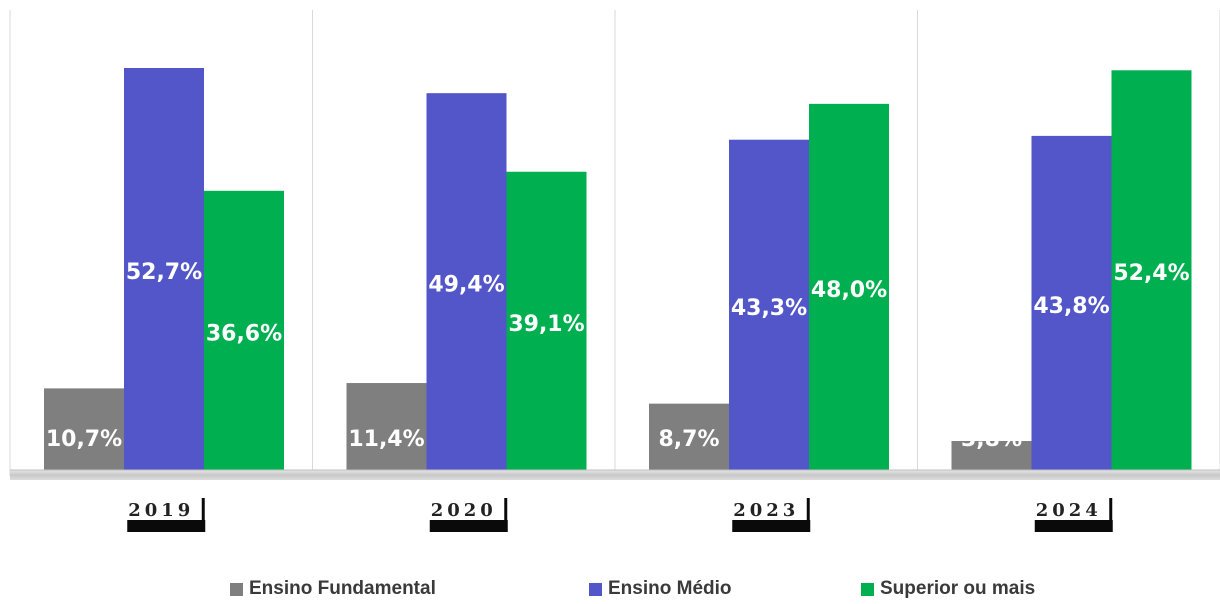 This screenshot has width=1220, height=604. What do you see at coordinates (164, 272) in the screenshot?
I see `data-label-2019-1: 52,7%` at bounding box center [164, 272].